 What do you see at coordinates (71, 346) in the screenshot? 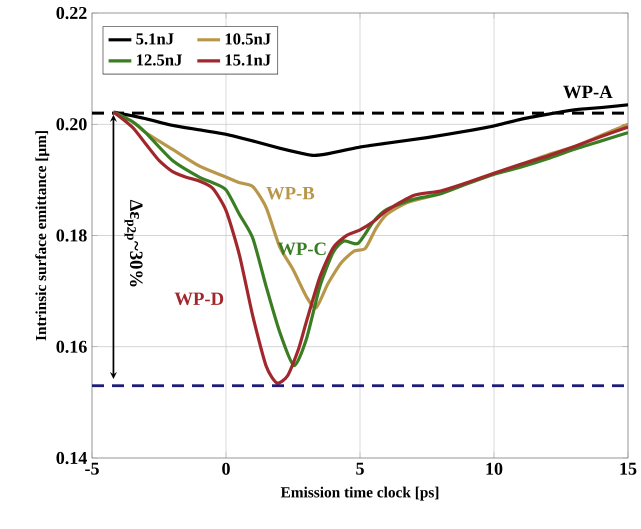
I see `y-tick-label: 0.16` at bounding box center [71, 346].